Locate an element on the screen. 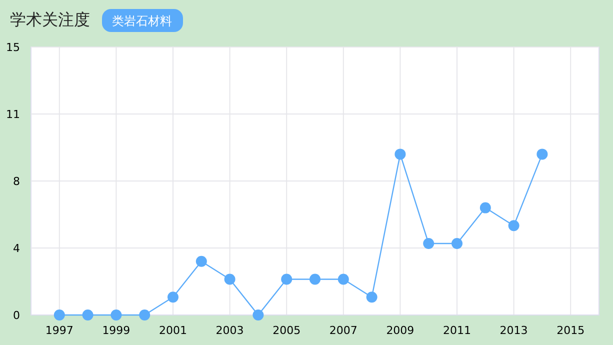  chart-title: 学术关注度 is located at coordinates (50, 19).